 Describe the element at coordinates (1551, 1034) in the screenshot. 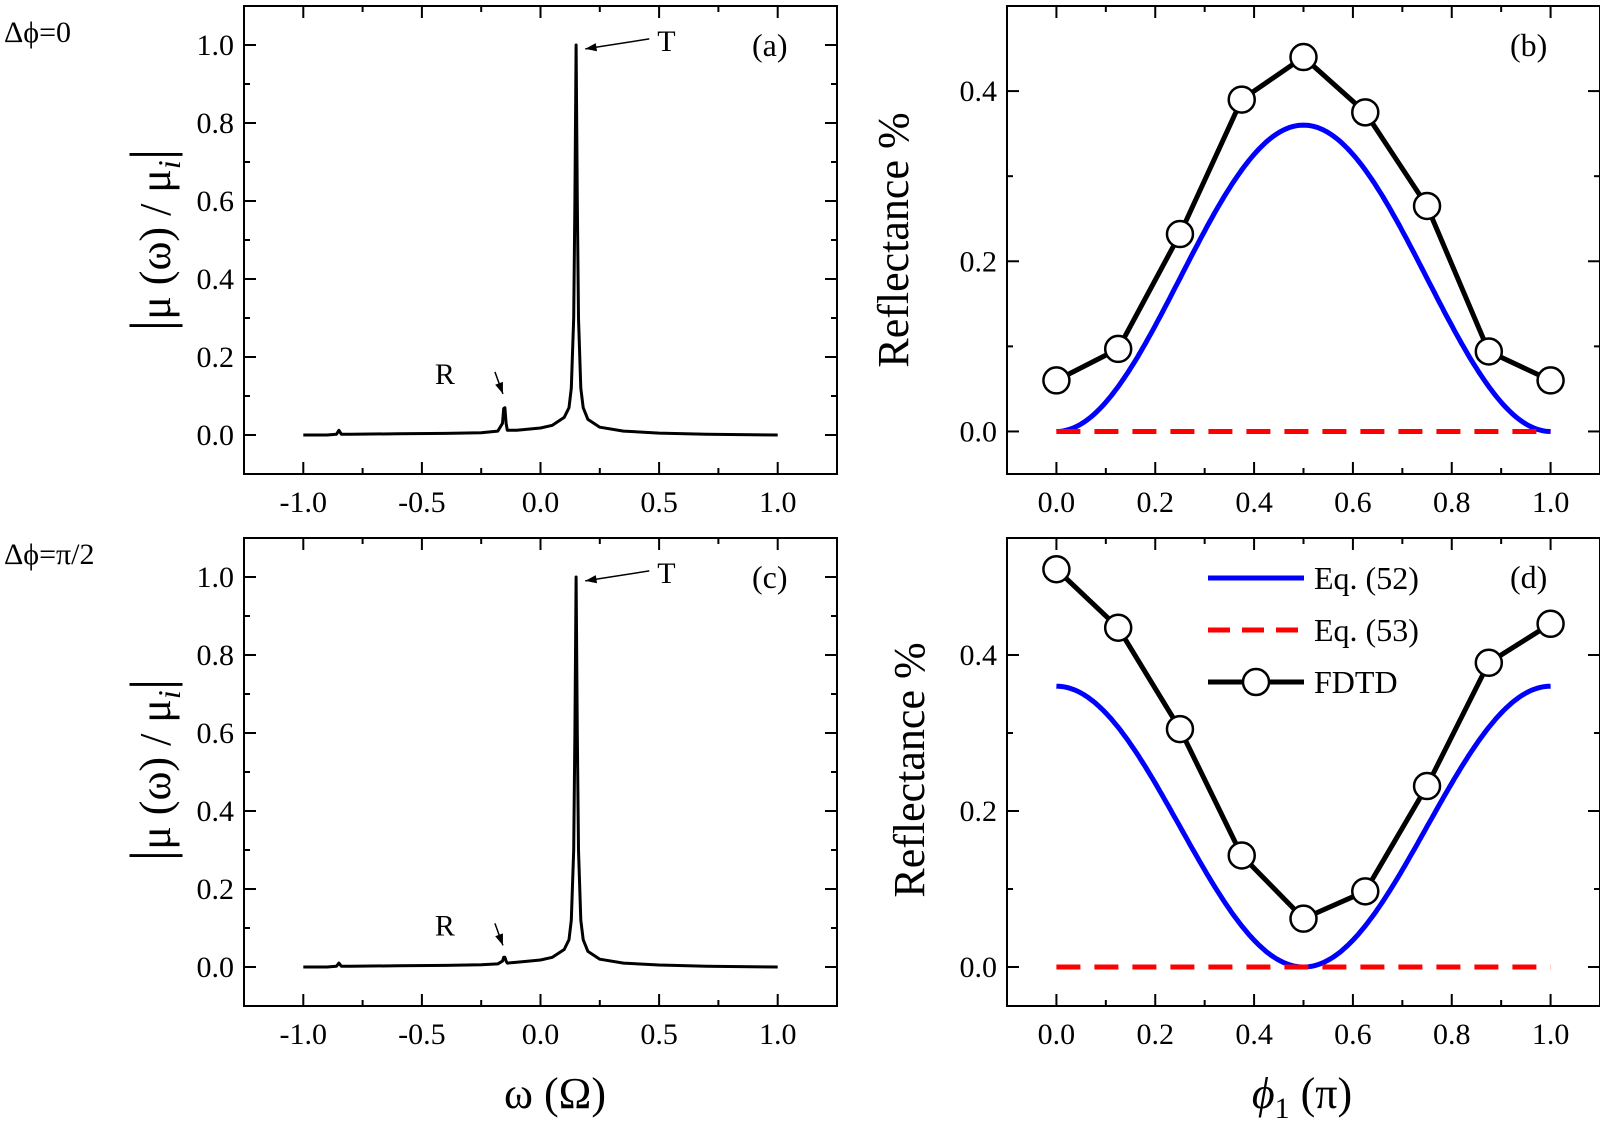

I see `x-tick-label-d: 1.0` at that location.